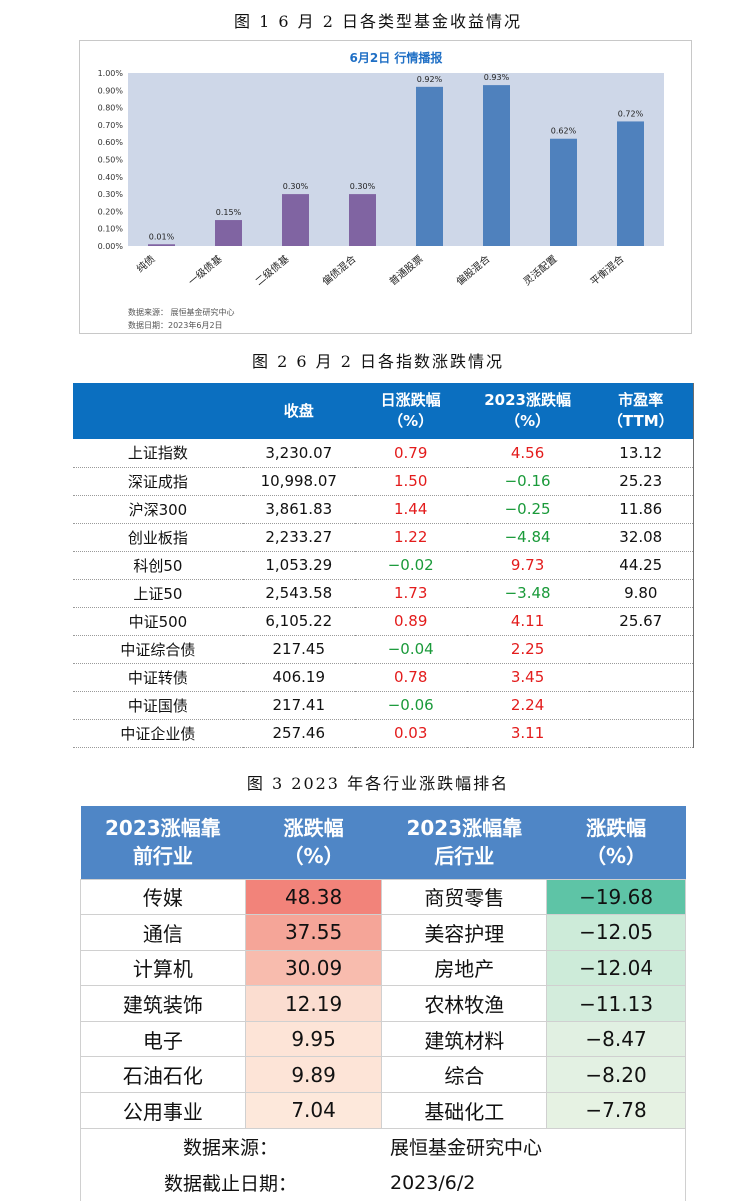 The width and height of the screenshot is (756, 1204). Describe the element at coordinates (527, 411) in the screenshot. I see `index-header-cell: 2023涨跌幅 （%）` at that location.